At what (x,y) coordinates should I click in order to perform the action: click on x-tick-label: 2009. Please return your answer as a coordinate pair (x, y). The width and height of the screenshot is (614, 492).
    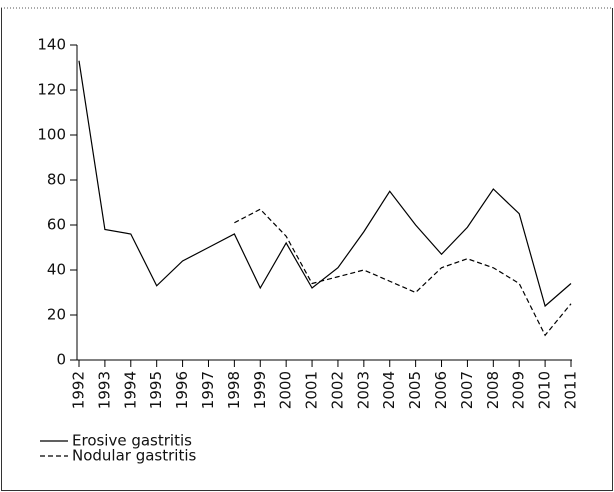
    Looking at the image, I should click on (519, 390).